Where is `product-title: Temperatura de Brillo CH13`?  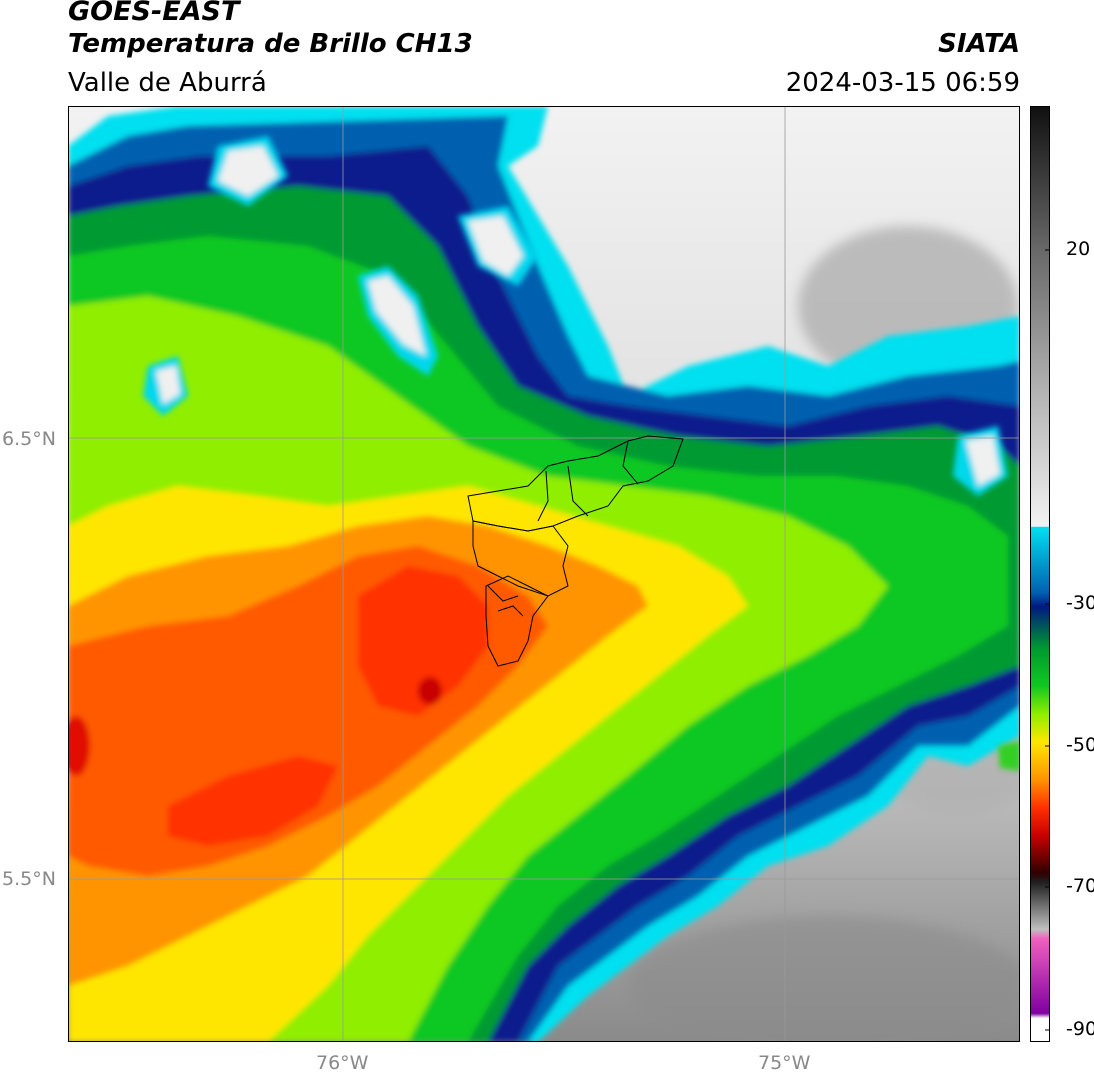 product-title: Temperatura de Brillo CH13 is located at coordinates (270, 44).